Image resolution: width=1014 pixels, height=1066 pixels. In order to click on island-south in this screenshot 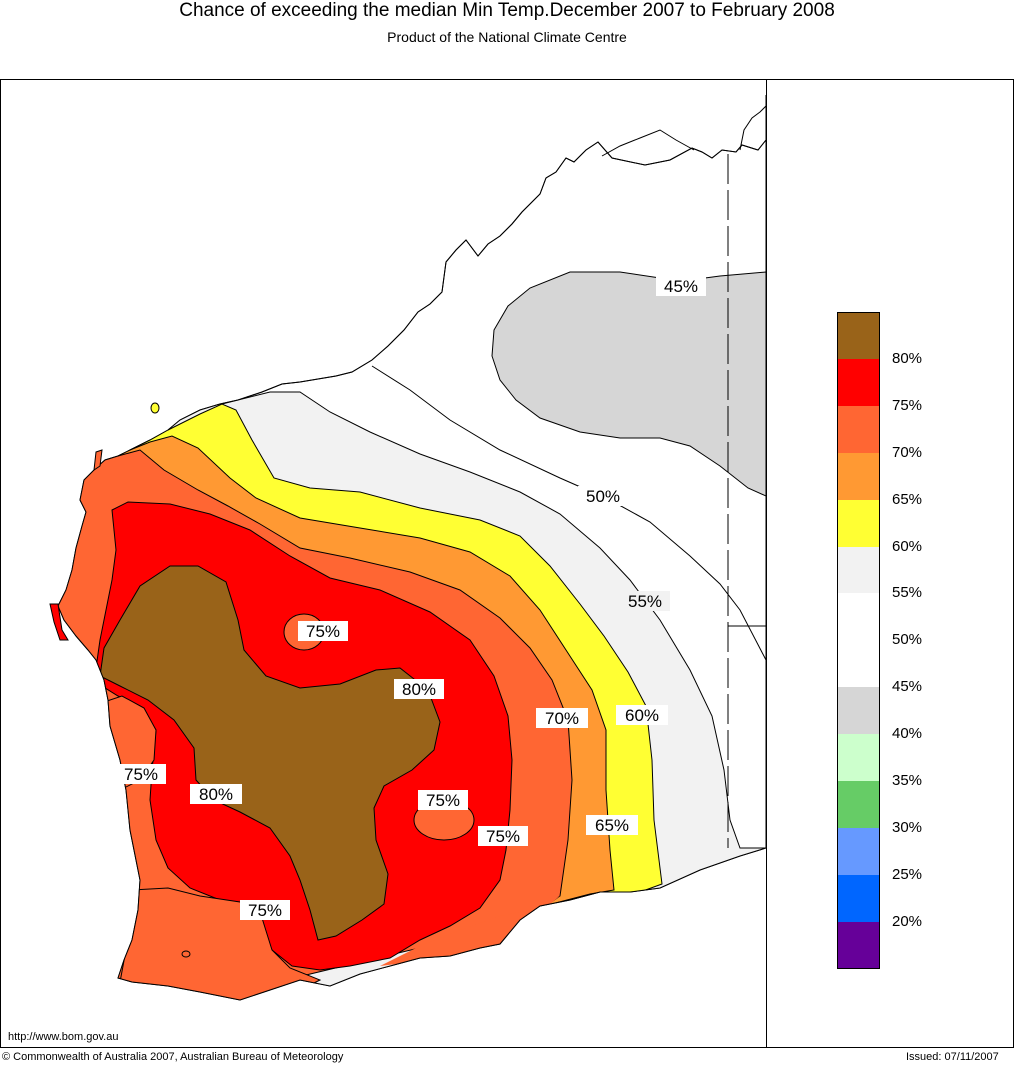, I will do `click(186, 954)`.